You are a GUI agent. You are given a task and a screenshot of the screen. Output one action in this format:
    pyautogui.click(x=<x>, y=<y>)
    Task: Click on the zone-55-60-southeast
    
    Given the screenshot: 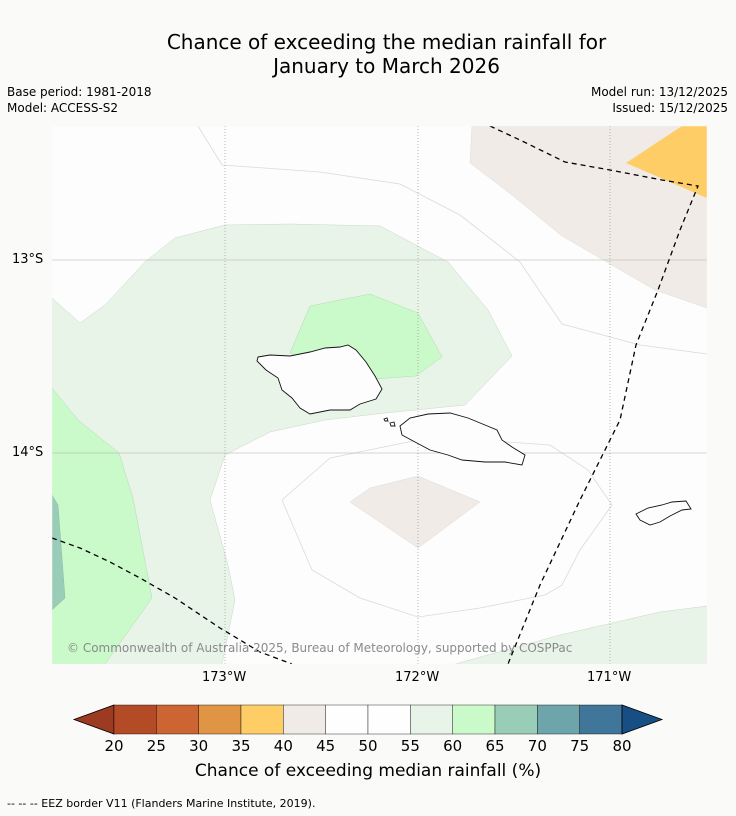 What is the action you would take?
    pyautogui.click(x=580, y=634)
    